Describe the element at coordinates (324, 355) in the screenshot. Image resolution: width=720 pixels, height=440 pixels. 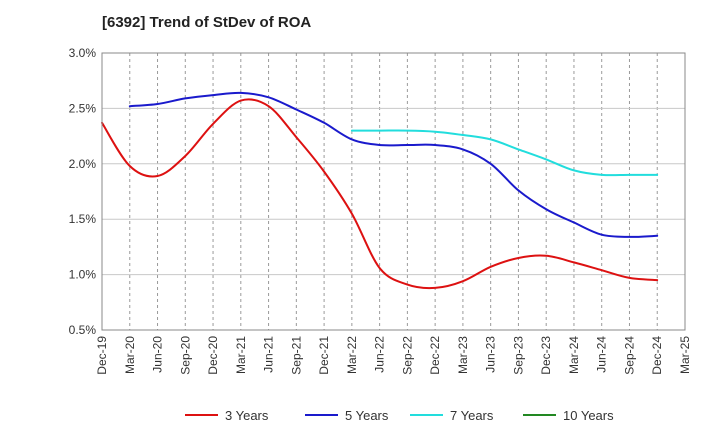
I see `x-tick-label: Dec-21` at that location.